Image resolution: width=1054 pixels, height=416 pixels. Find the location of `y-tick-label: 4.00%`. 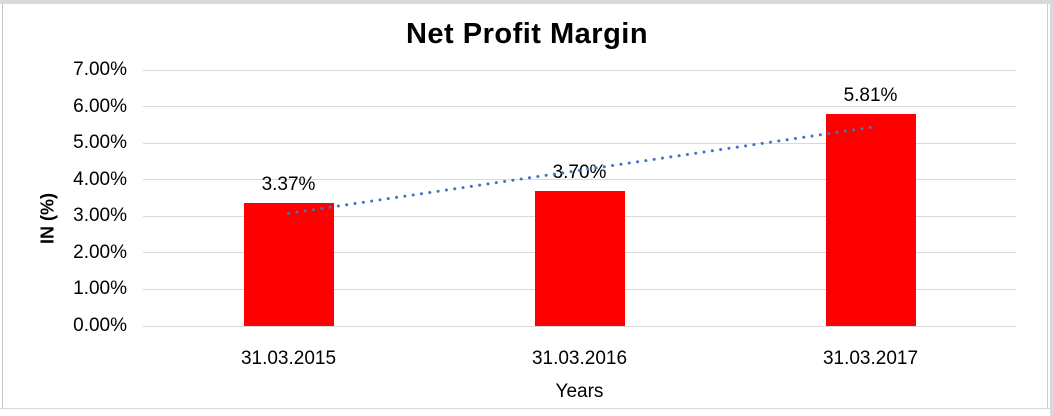

y-tick-label: 4.00% is located at coordinates (100, 179).